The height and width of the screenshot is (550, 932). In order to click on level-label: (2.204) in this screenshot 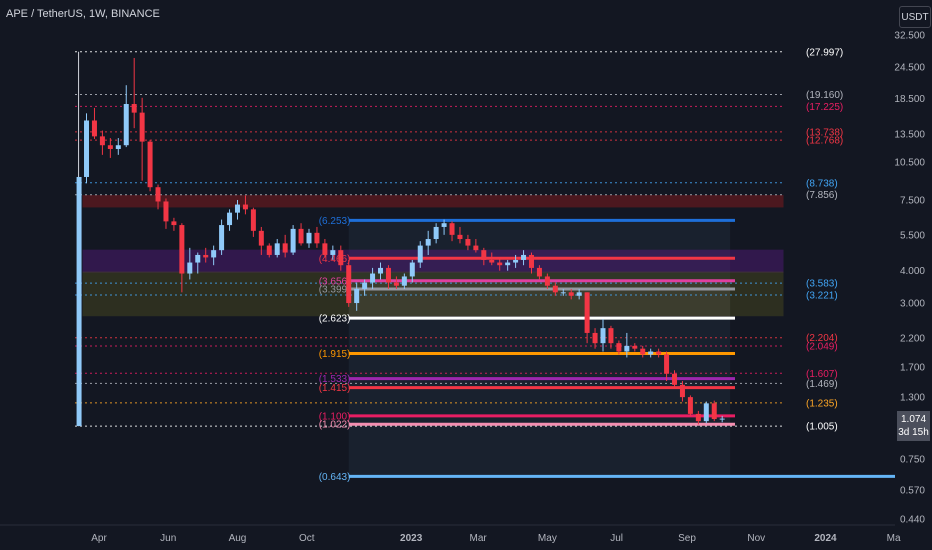, I will do `click(822, 338)`.